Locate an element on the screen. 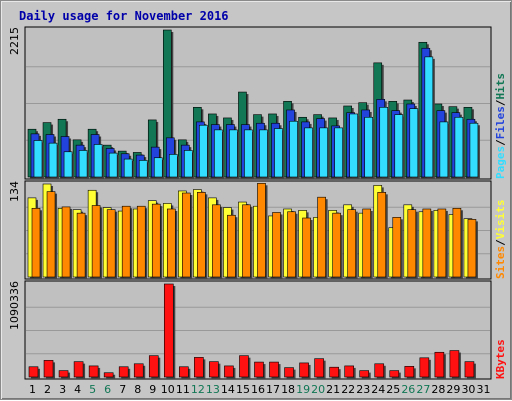 The width and height of the screenshot is (512, 401). day-label-10: 10 is located at coordinates (168, 389).